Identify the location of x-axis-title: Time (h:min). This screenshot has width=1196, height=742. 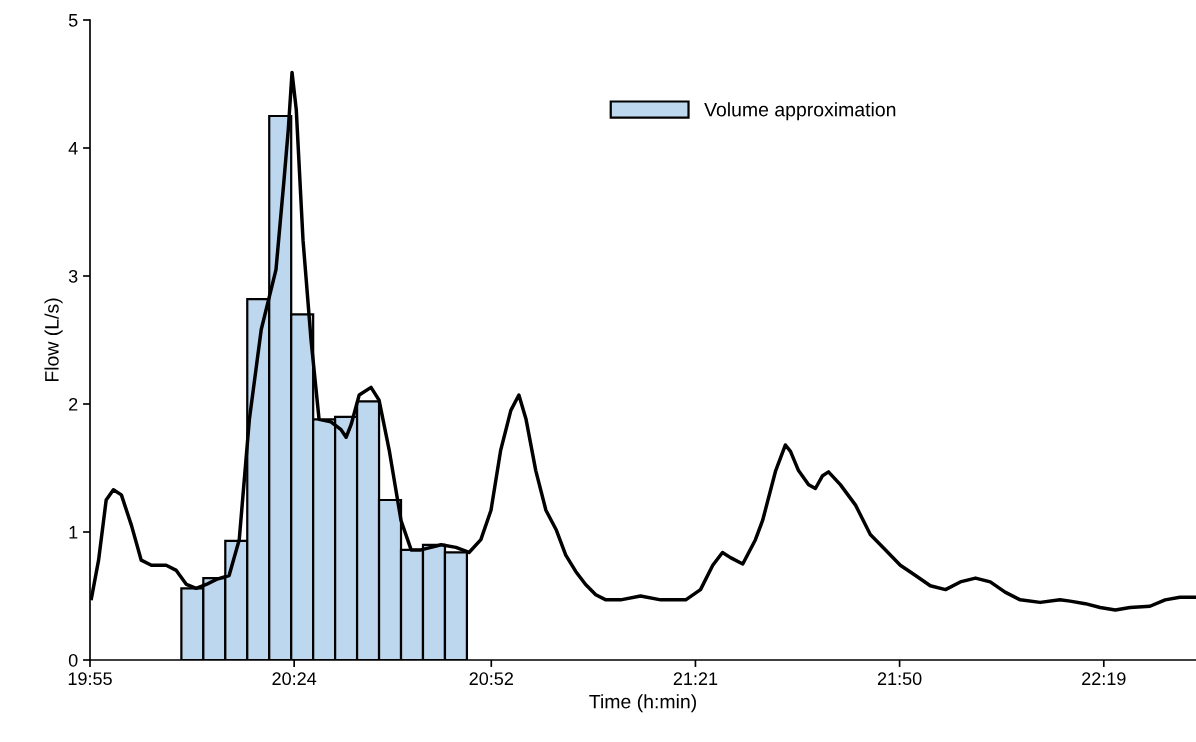
(642, 703).